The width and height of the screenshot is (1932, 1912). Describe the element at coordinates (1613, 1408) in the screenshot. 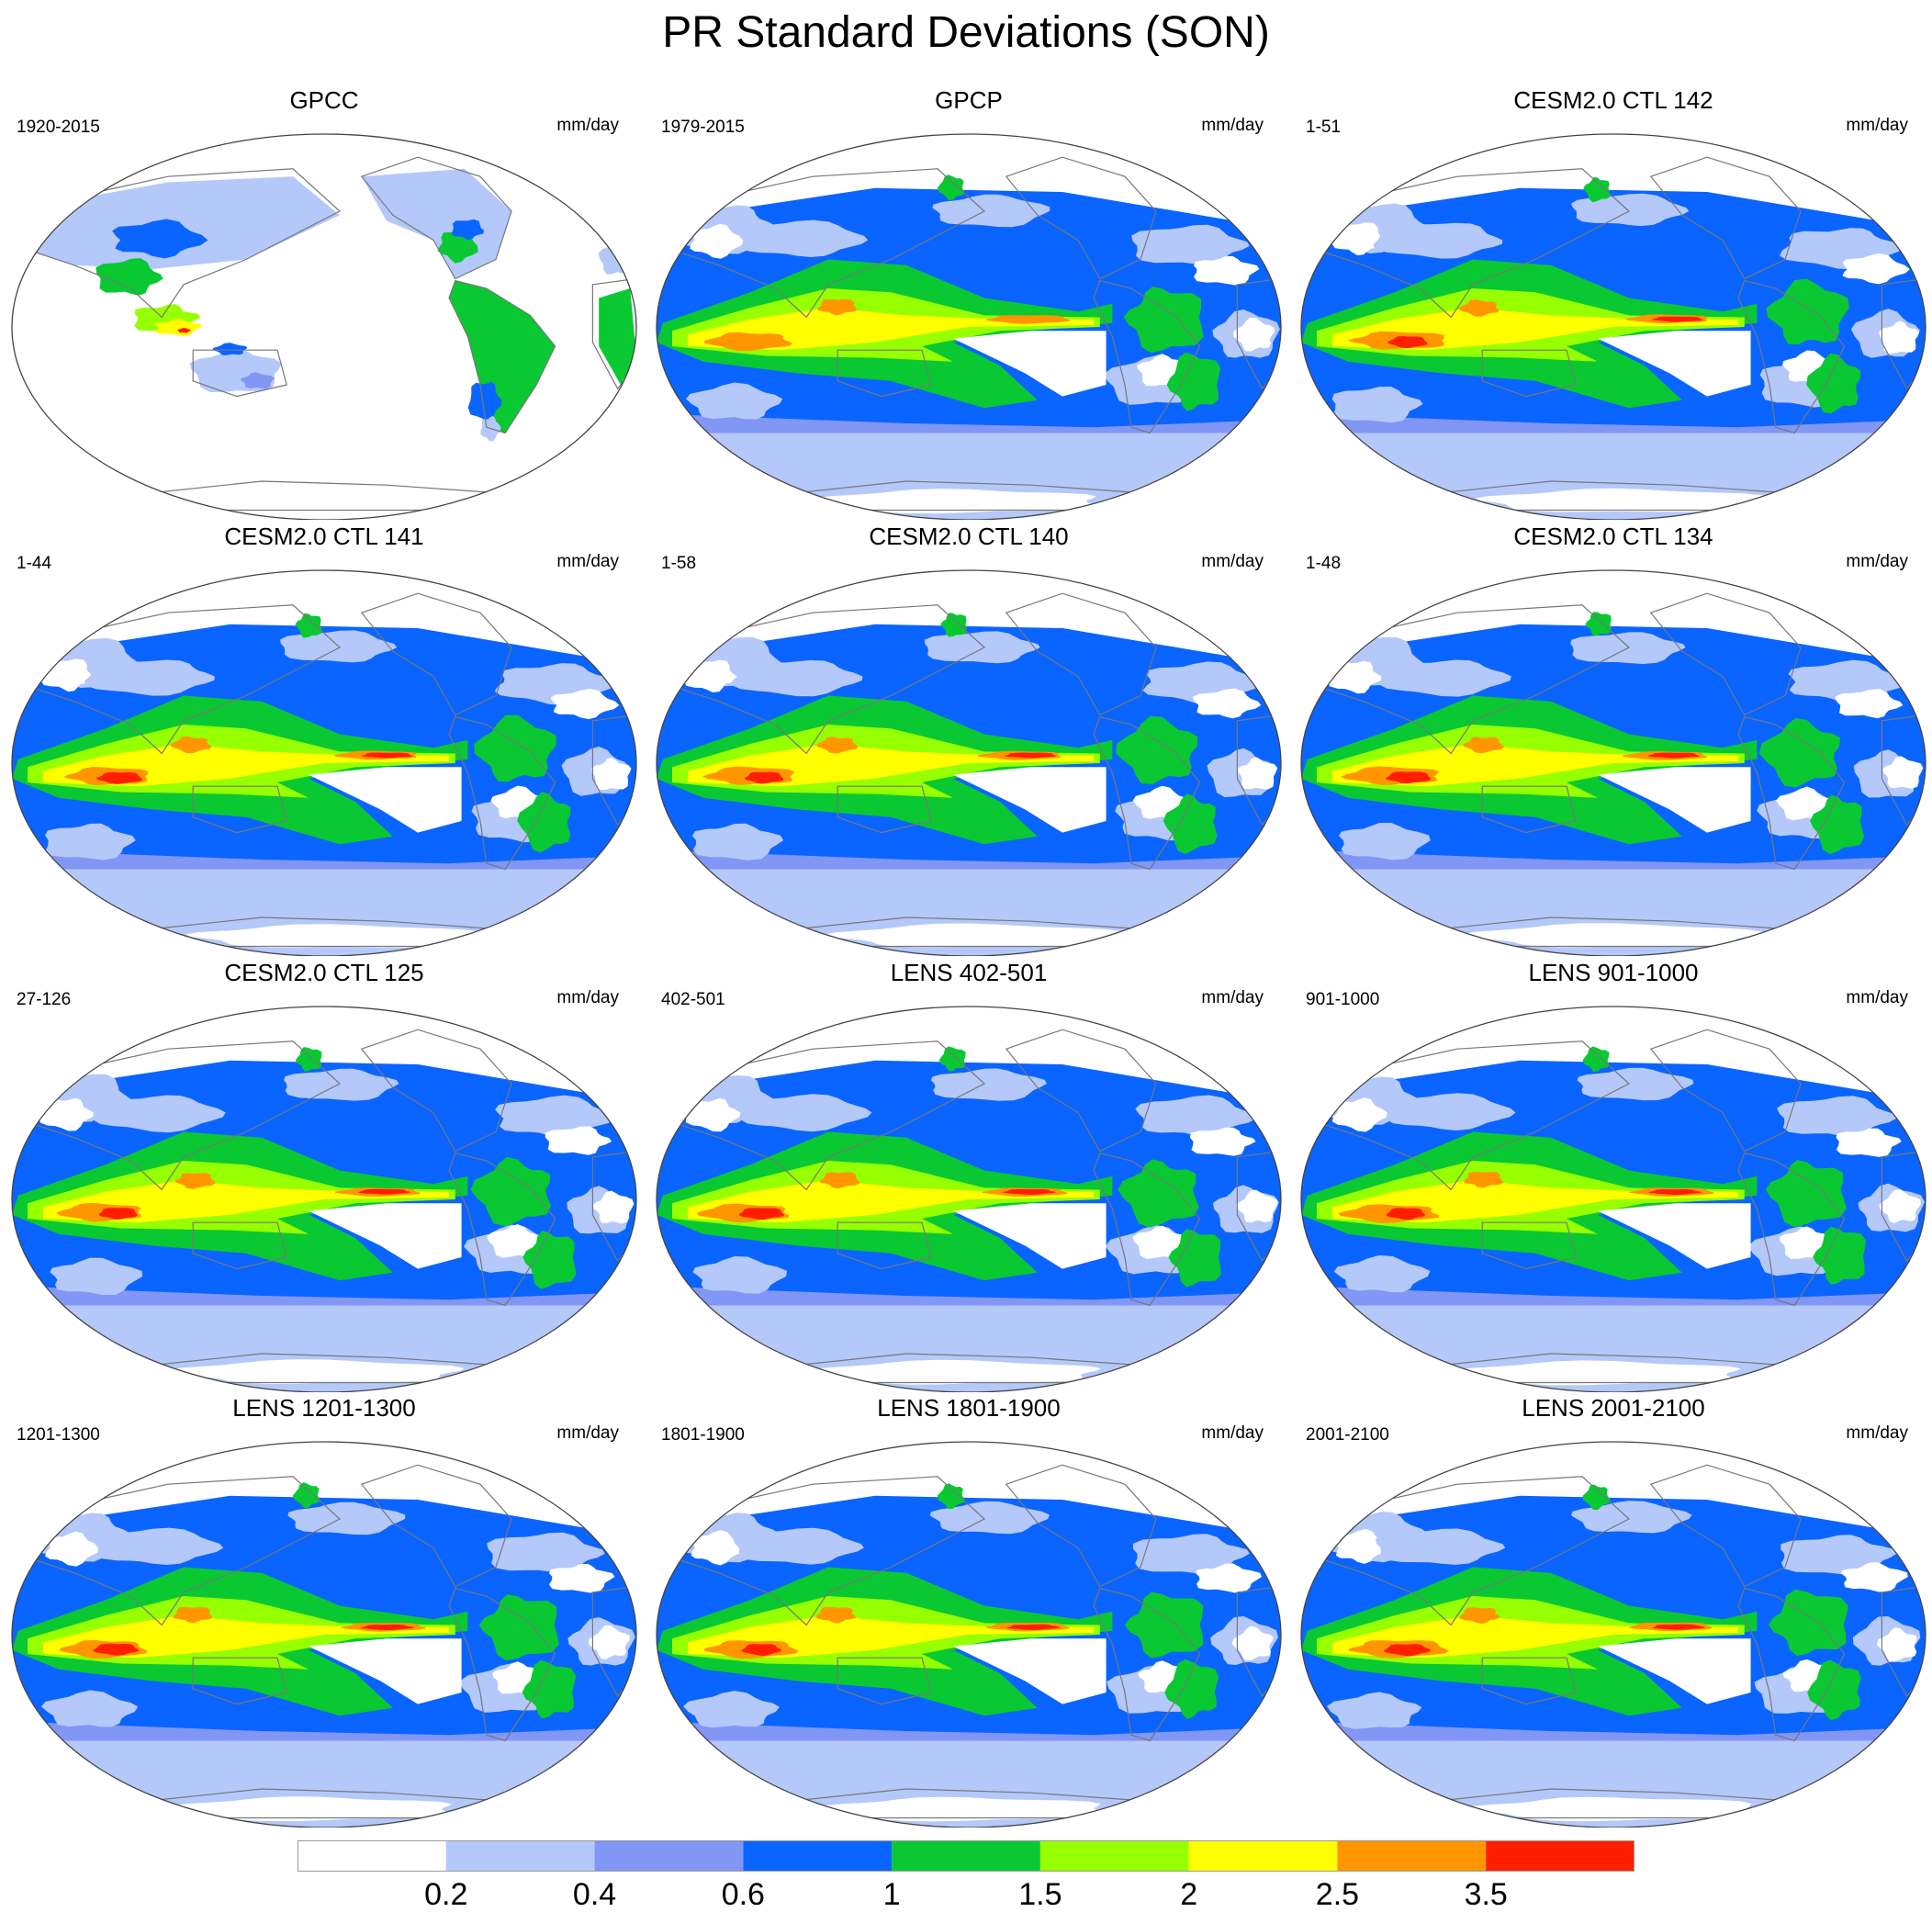

I see `panel-title: LENS 2001-2100` at that location.